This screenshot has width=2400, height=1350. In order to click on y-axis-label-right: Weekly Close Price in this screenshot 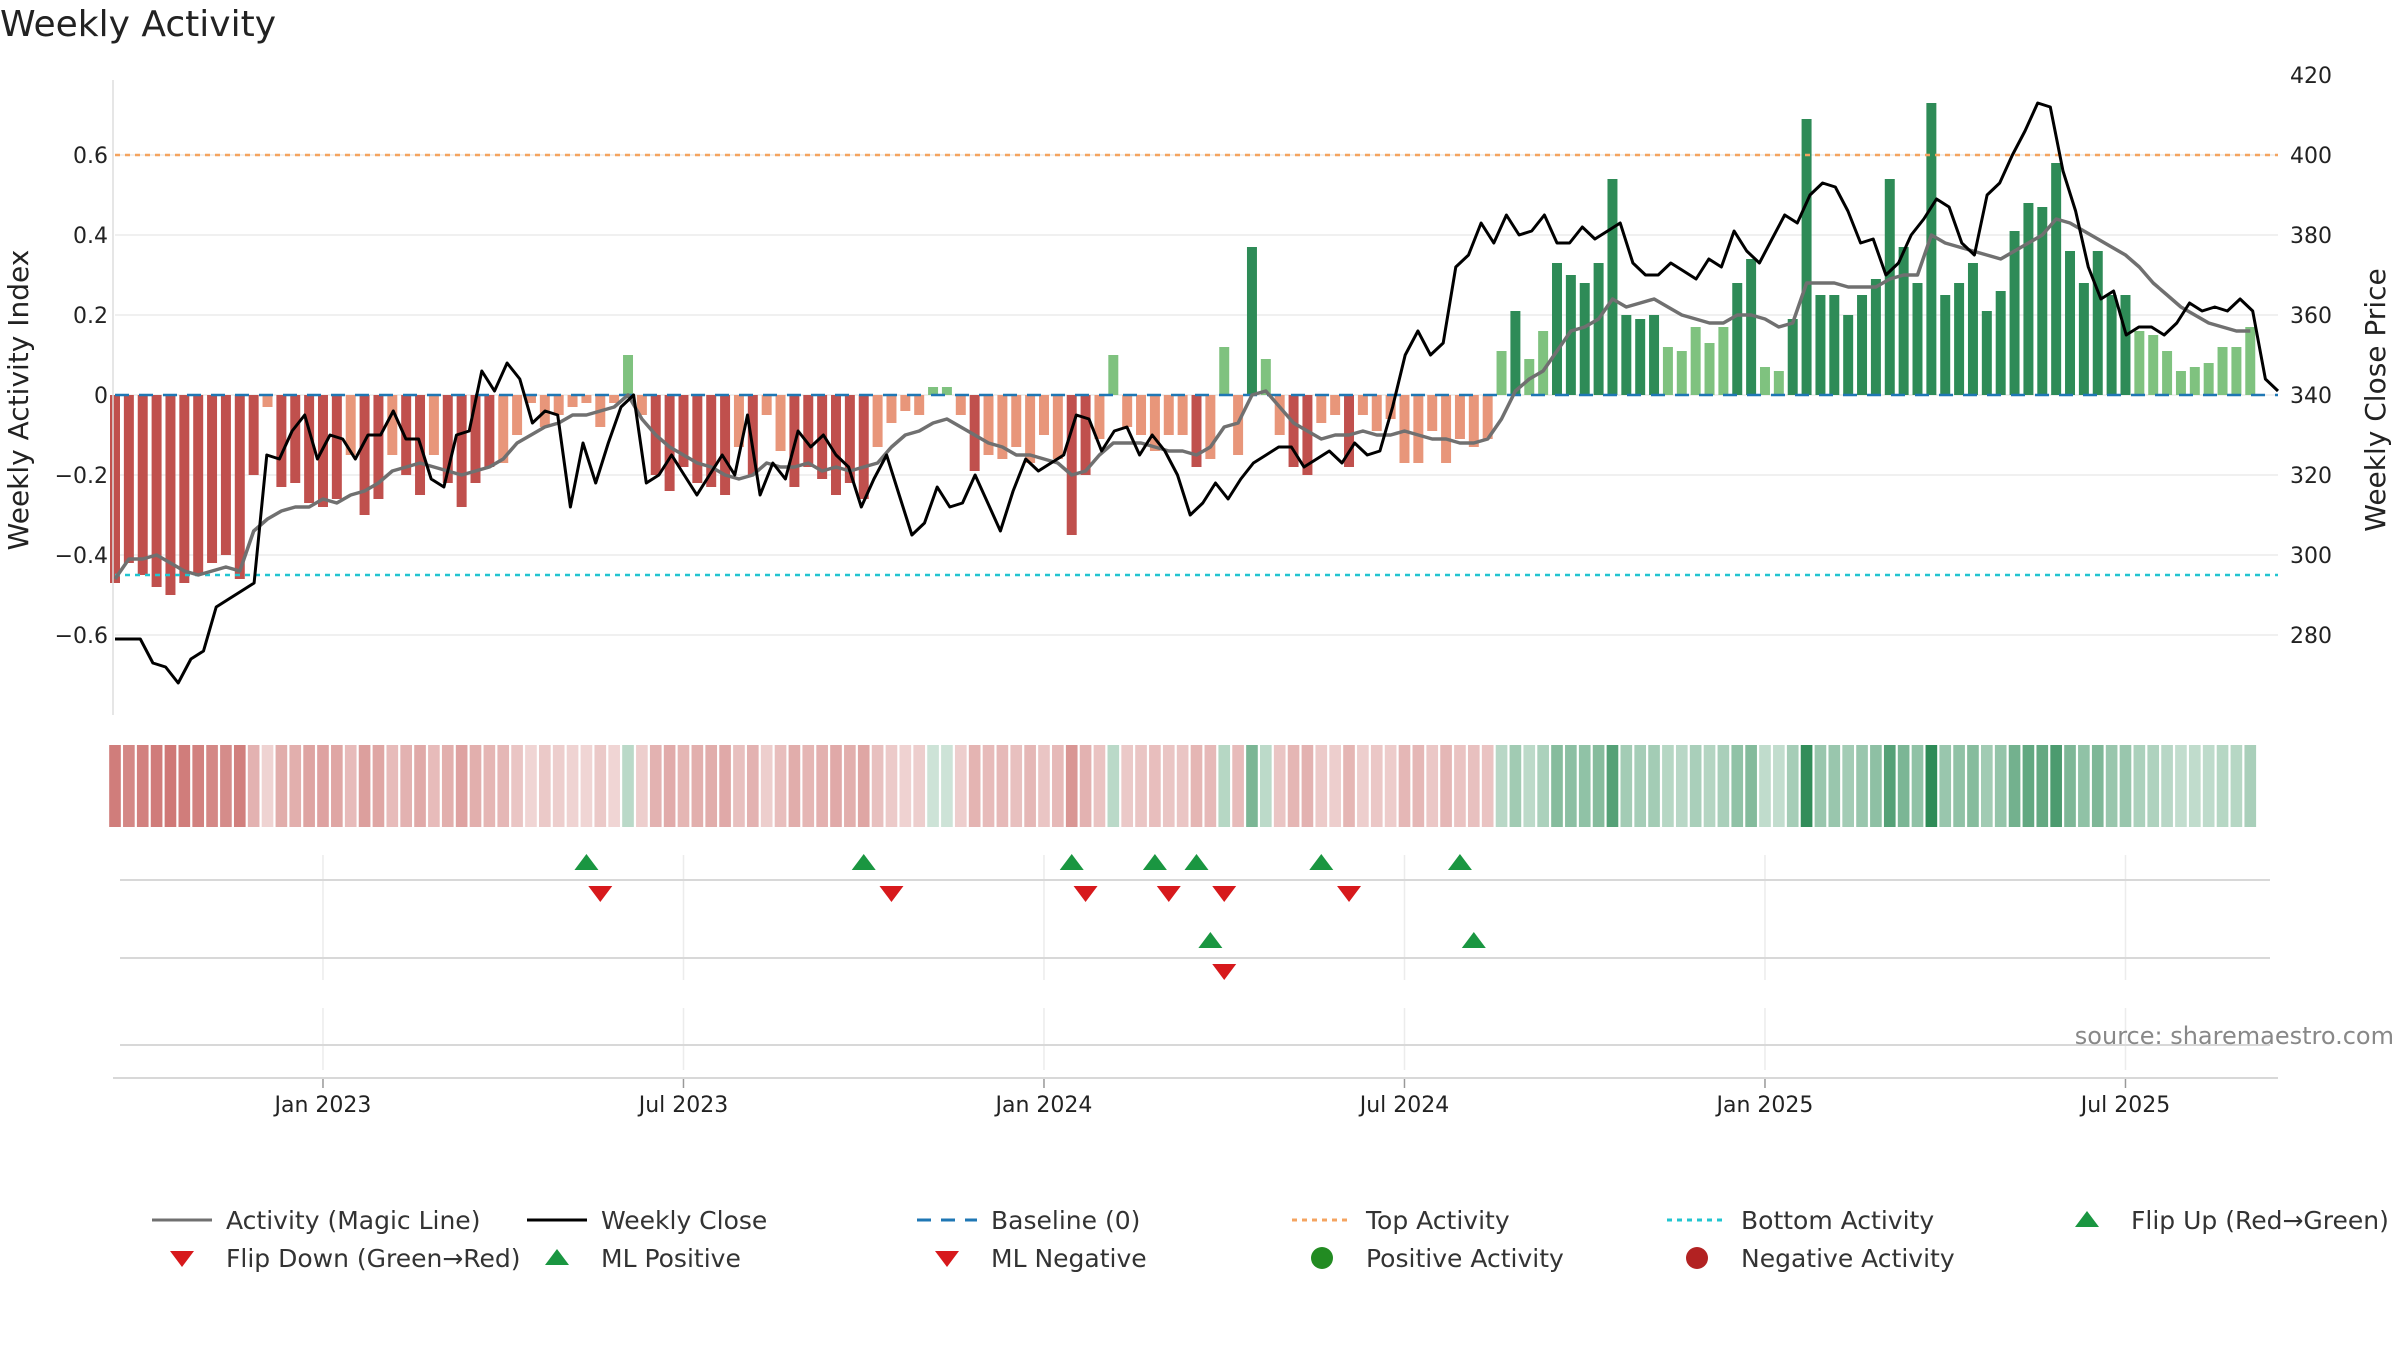, I will do `click(2375, 399)`.